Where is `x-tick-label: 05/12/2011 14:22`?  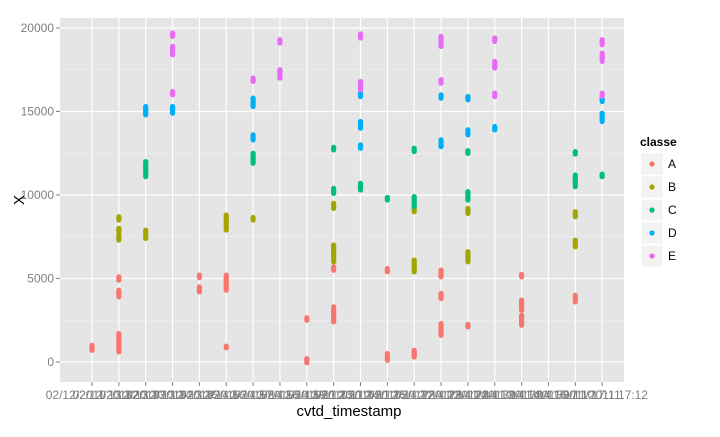 x-tick-label: 05/12/2011 14:22 is located at coordinates (387, 395).